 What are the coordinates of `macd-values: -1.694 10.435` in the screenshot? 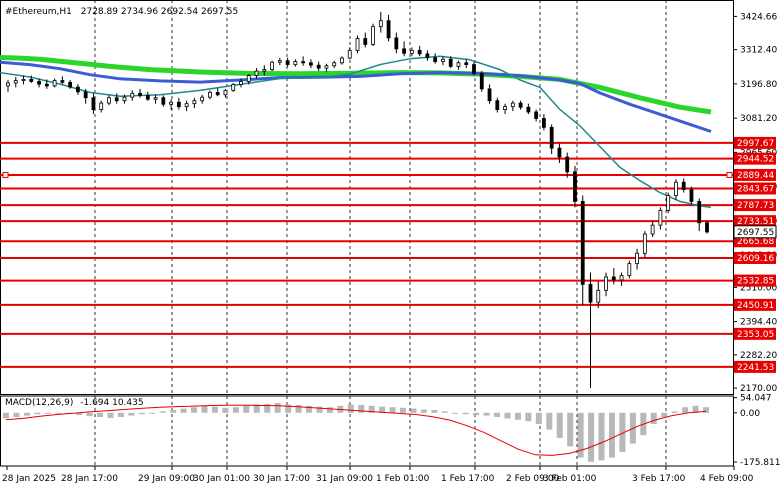 It's located at (111, 403).